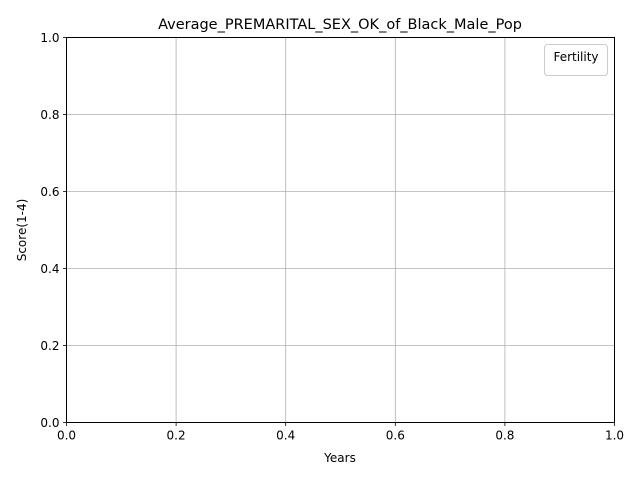 The image size is (640, 480). I want to click on x-tick-label-4: 0.8, so click(504, 436).